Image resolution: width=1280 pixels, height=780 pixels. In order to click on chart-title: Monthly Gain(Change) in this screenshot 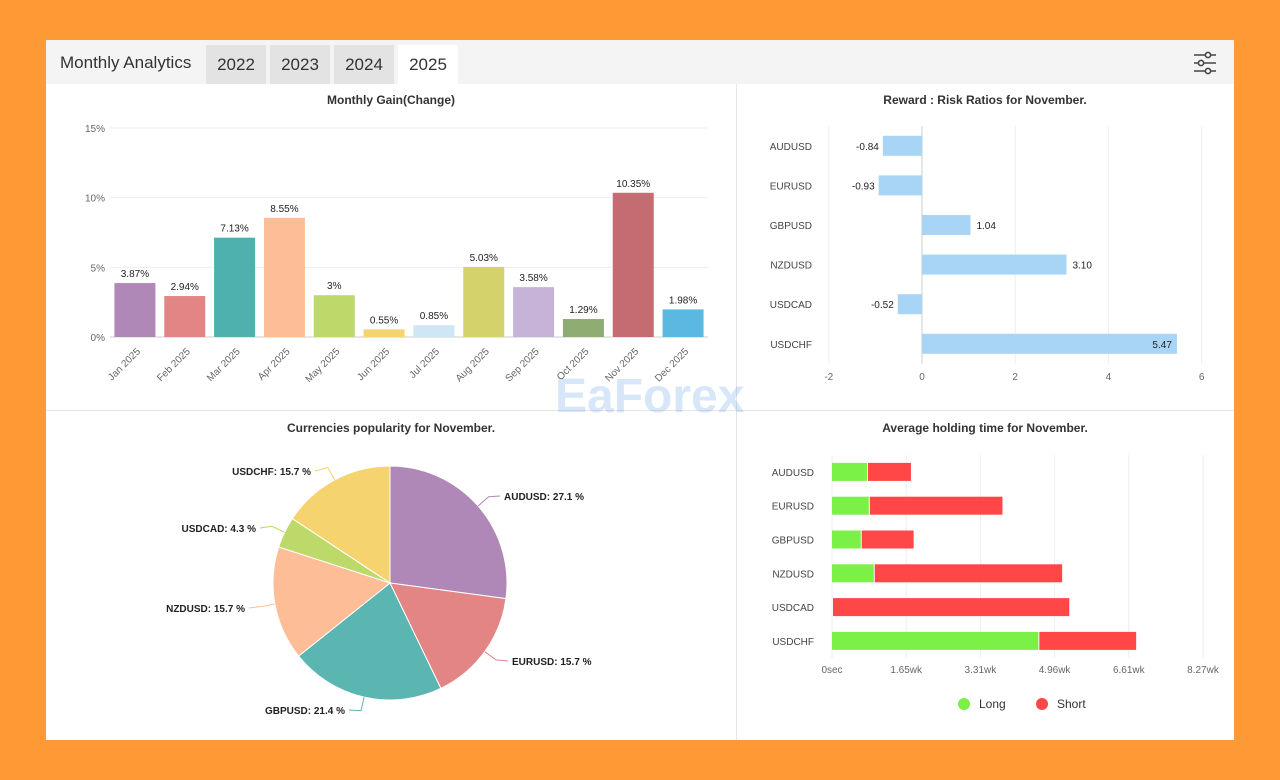, I will do `click(391, 100)`.